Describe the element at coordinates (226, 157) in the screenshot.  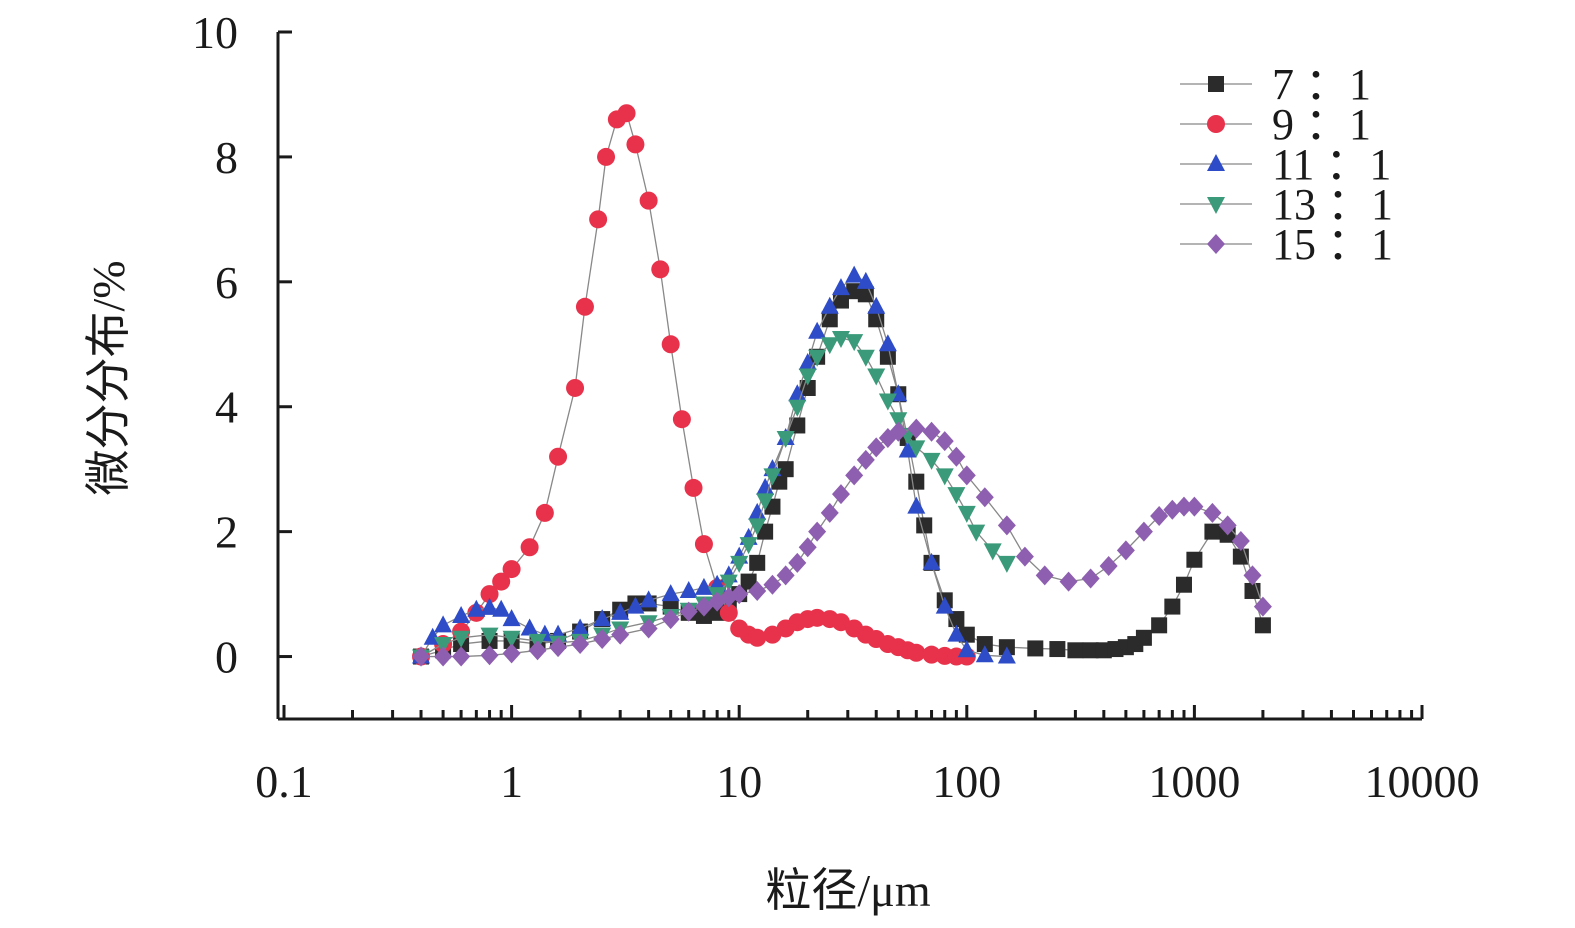
I see `y-tick-label: 8` at that location.